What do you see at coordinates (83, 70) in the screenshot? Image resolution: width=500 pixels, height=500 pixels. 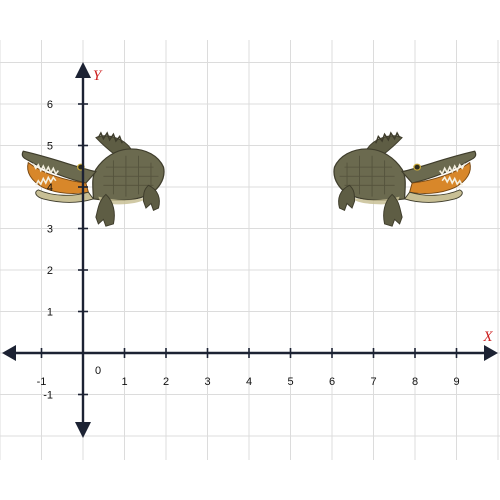 I see `y-axis-arrow-up` at bounding box center [83, 70].